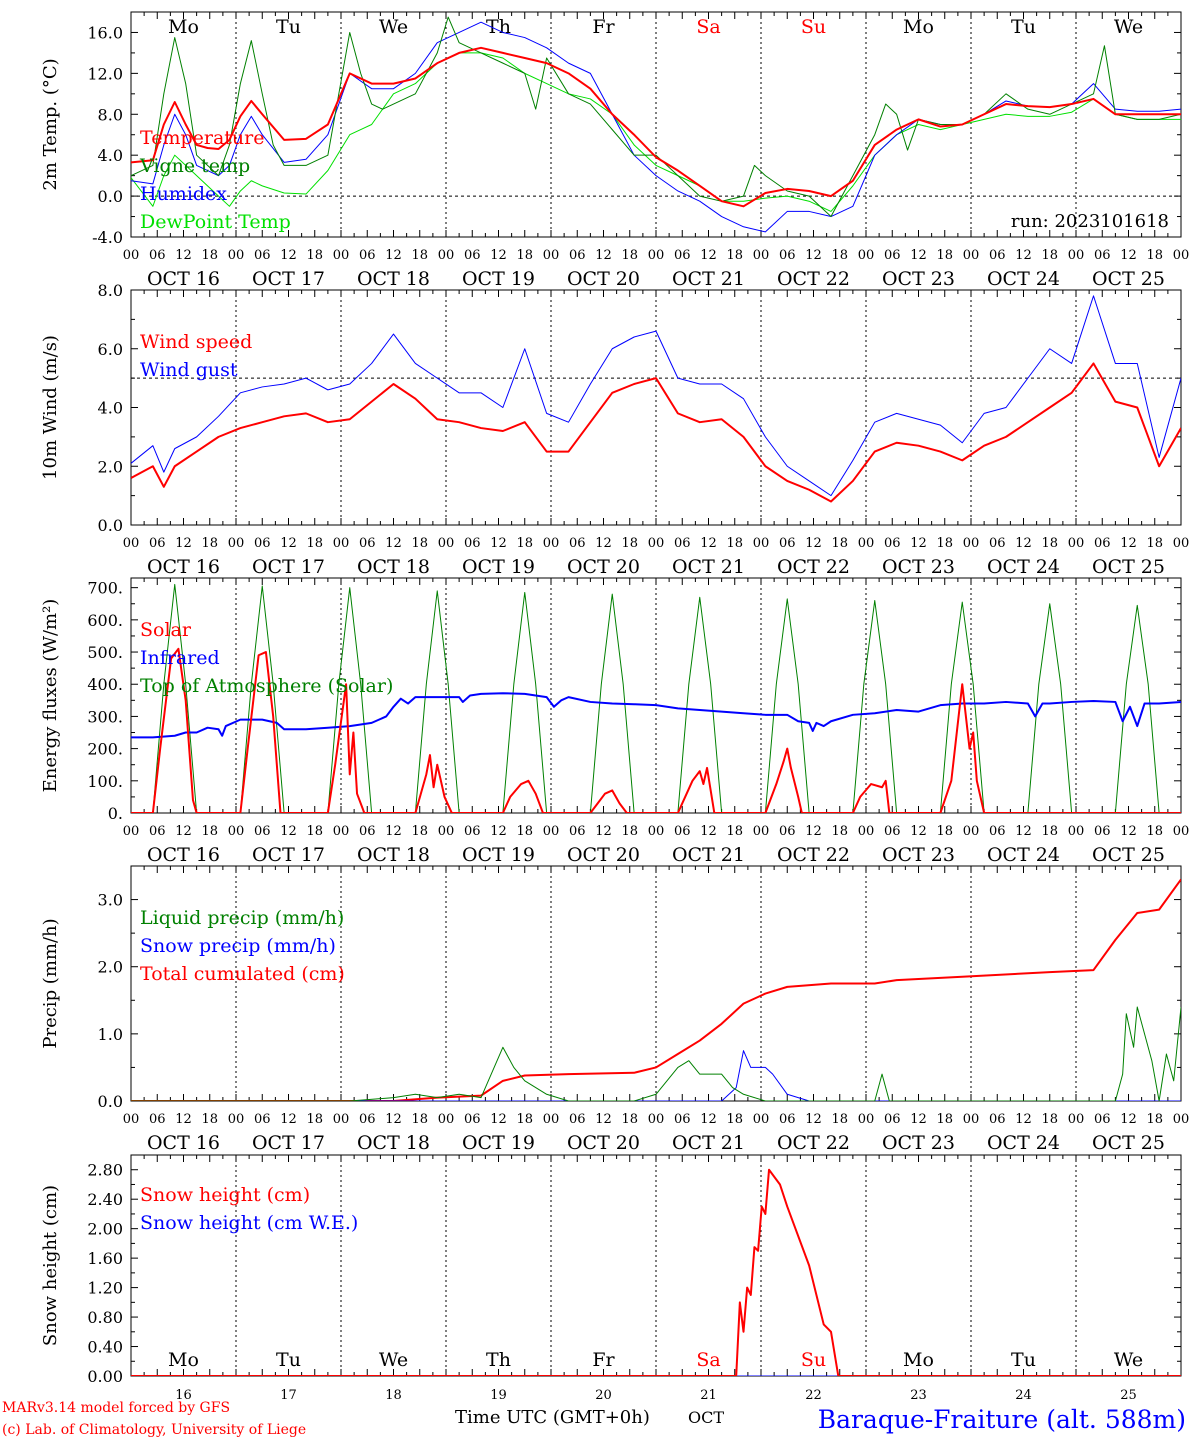 The image size is (1194, 1440). I want to click on day-number-label: 23, so click(918, 1395).